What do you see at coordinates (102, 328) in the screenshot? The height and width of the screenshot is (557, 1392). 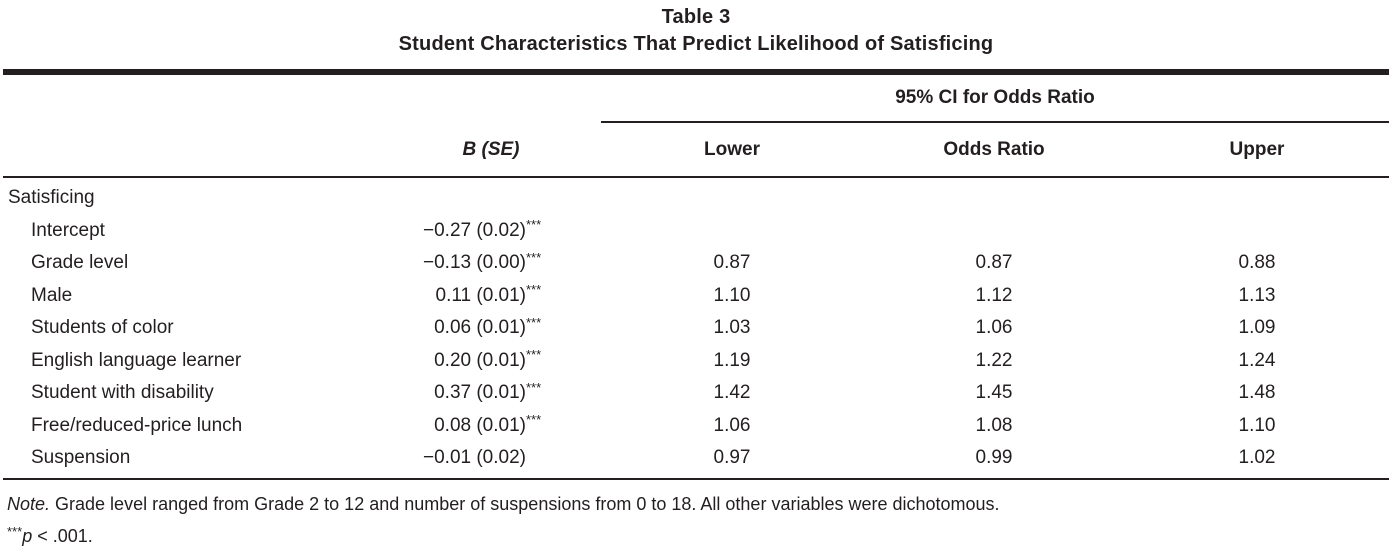 I see `row-label: Students of color` at bounding box center [102, 328].